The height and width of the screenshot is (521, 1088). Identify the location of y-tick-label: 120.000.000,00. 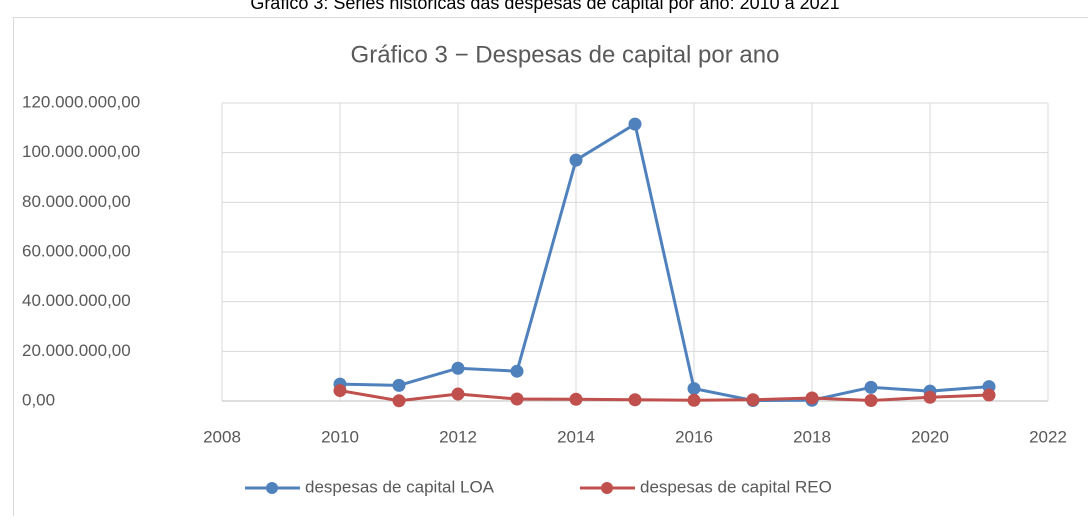
(81, 101).